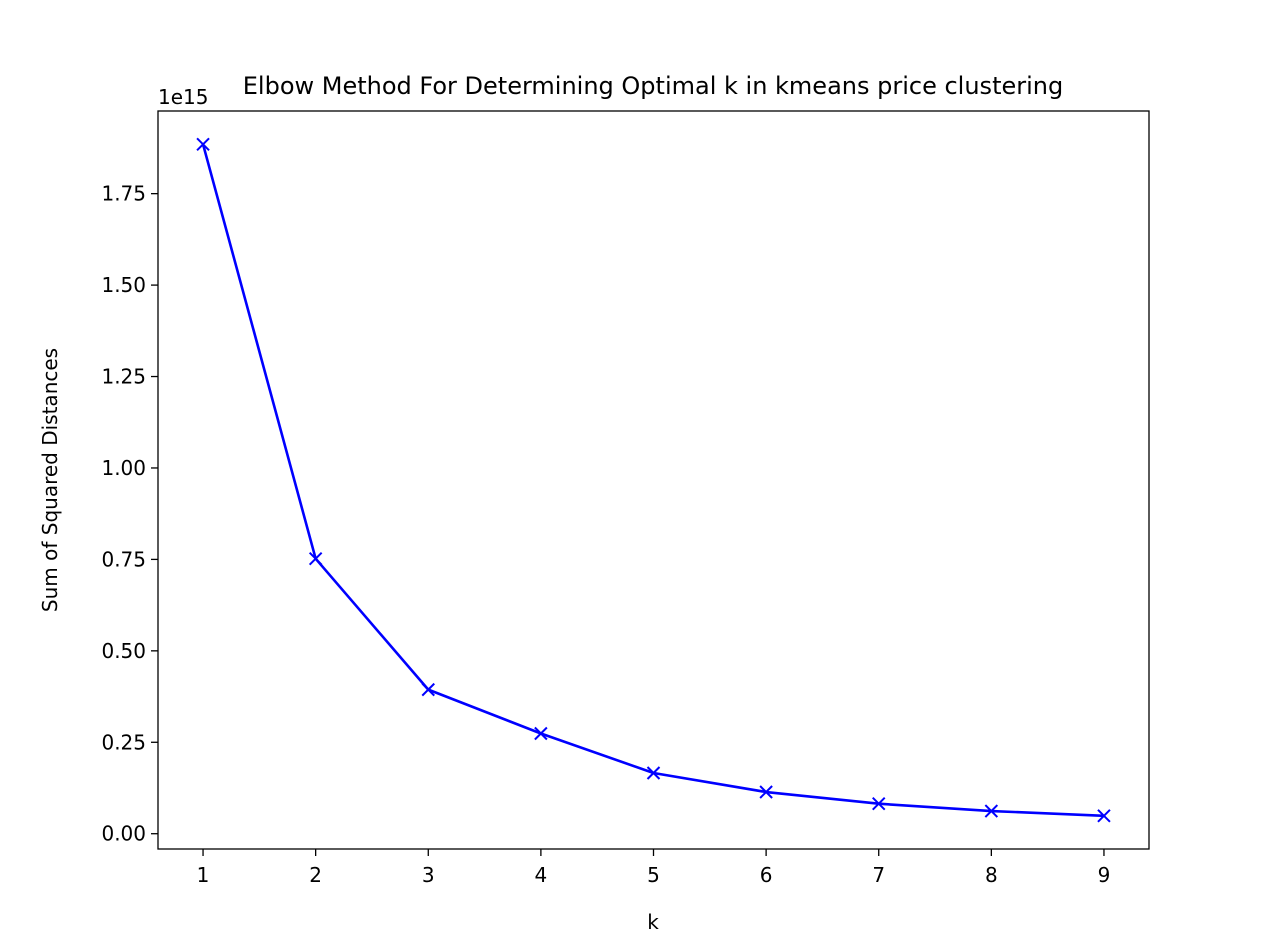  I want to click on y-tick-label: 0.25, so click(123, 742).